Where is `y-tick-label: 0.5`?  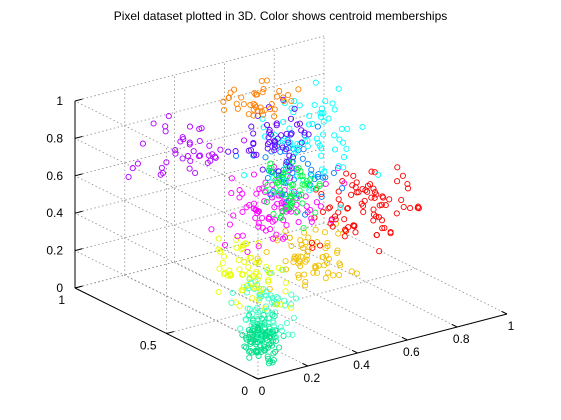
y-tick-label: 0.5 is located at coordinates (148, 346).